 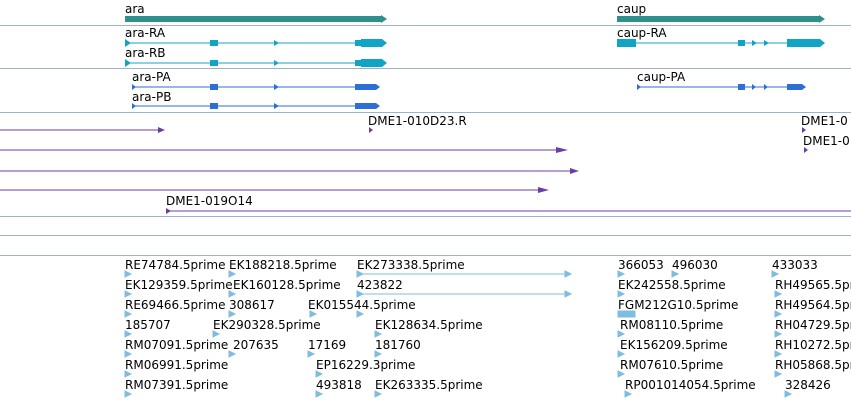 What do you see at coordinates (411, 265) in the screenshot?
I see `est-label: EK273338.5prime` at bounding box center [411, 265].